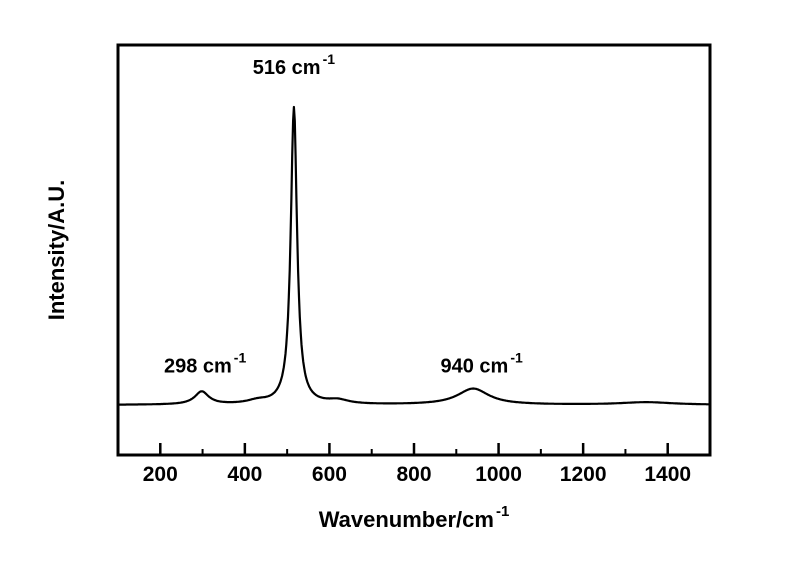 The image size is (800, 561). I want to click on peak-annotation-text: 516 cm, so click(287, 68).